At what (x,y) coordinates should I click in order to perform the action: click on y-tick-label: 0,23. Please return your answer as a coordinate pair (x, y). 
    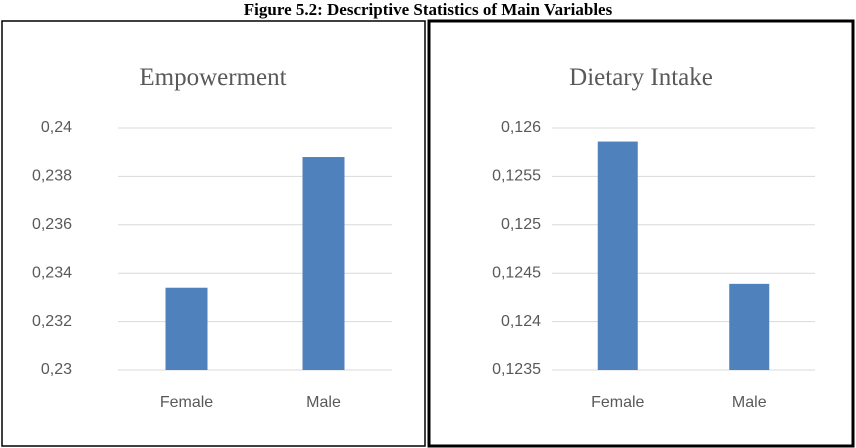
    Looking at the image, I should click on (56, 369).